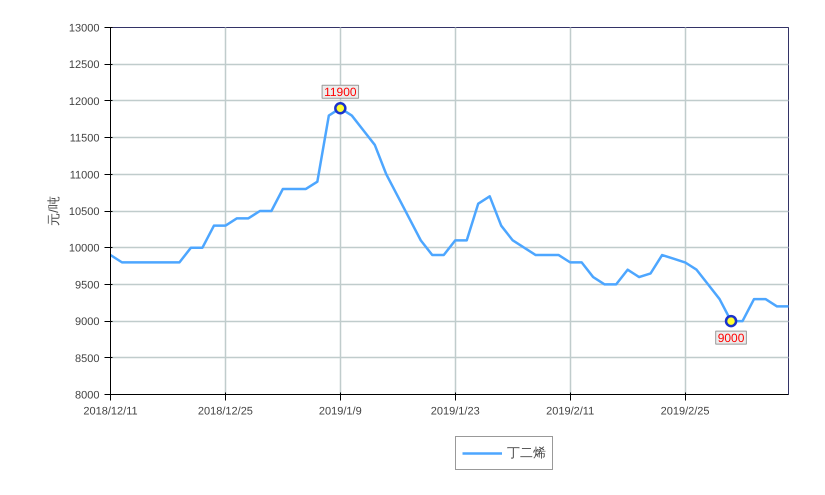 The height and width of the screenshot is (495, 825). What do you see at coordinates (85, 138) in the screenshot?
I see `y-tick-label: 11500` at bounding box center [85, 138].